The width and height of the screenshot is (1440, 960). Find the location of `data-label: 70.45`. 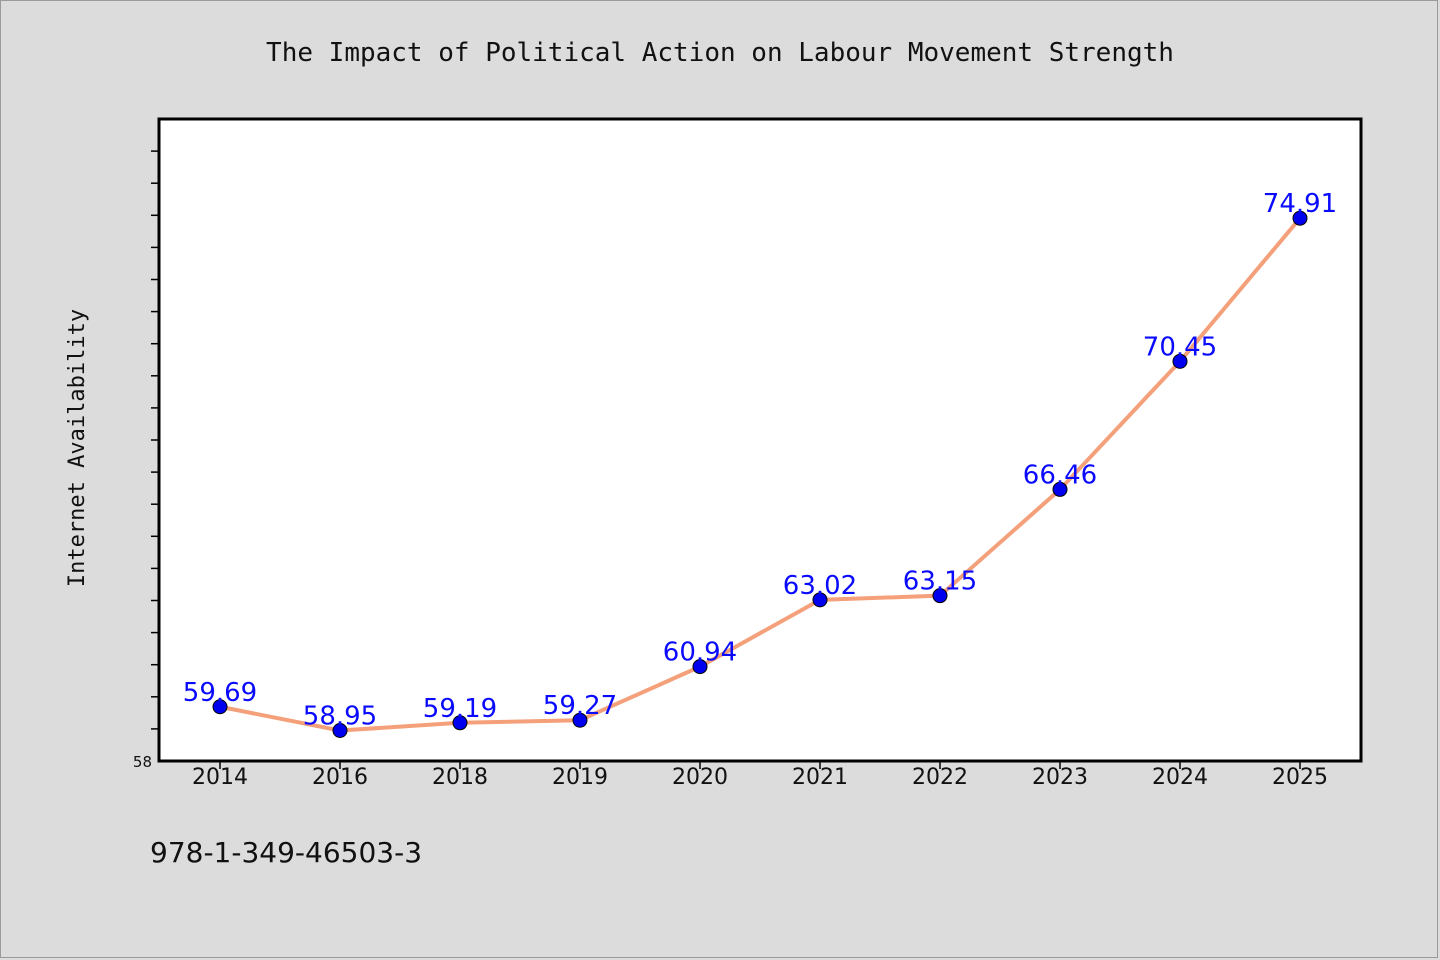

data-label: 70.45 is located at coordinates (1180, 347).